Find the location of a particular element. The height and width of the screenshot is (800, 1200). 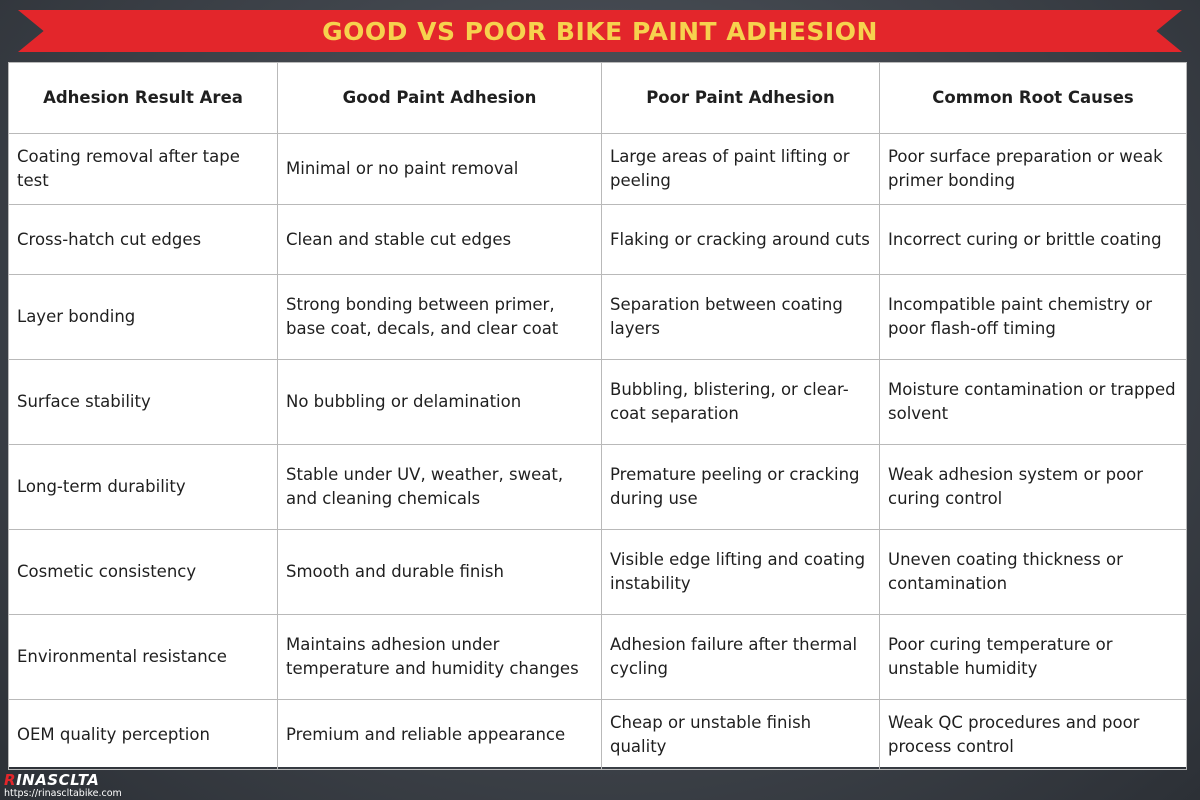

table-cell: Cross-hatch cut edges is located at coordinates (143, 239).